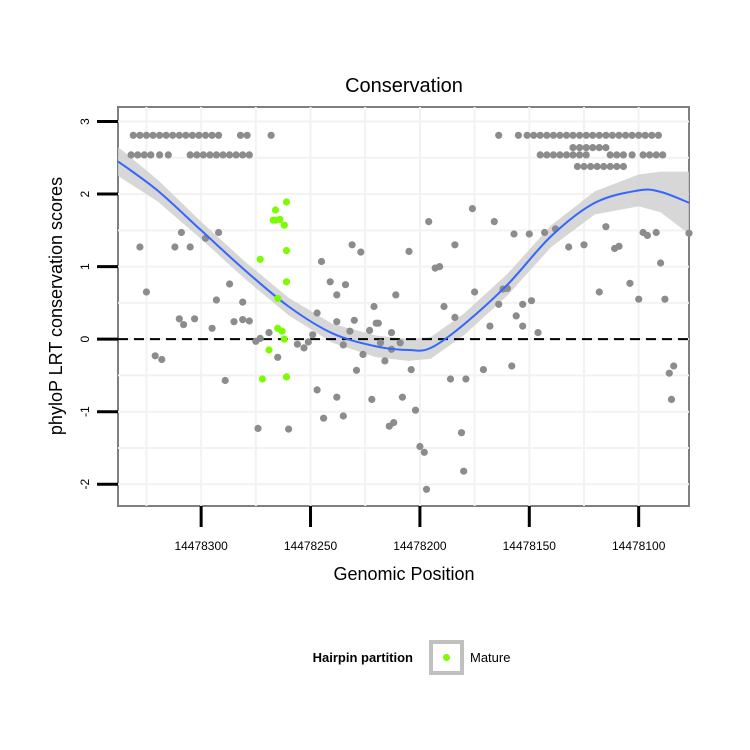 Image resolution: width=750 pixels, height=750 pixels. What do you see at coordinates (639, 546) in the screenshot?
I see `x-tick-label: 14478100` at bounding box center [639, 546].